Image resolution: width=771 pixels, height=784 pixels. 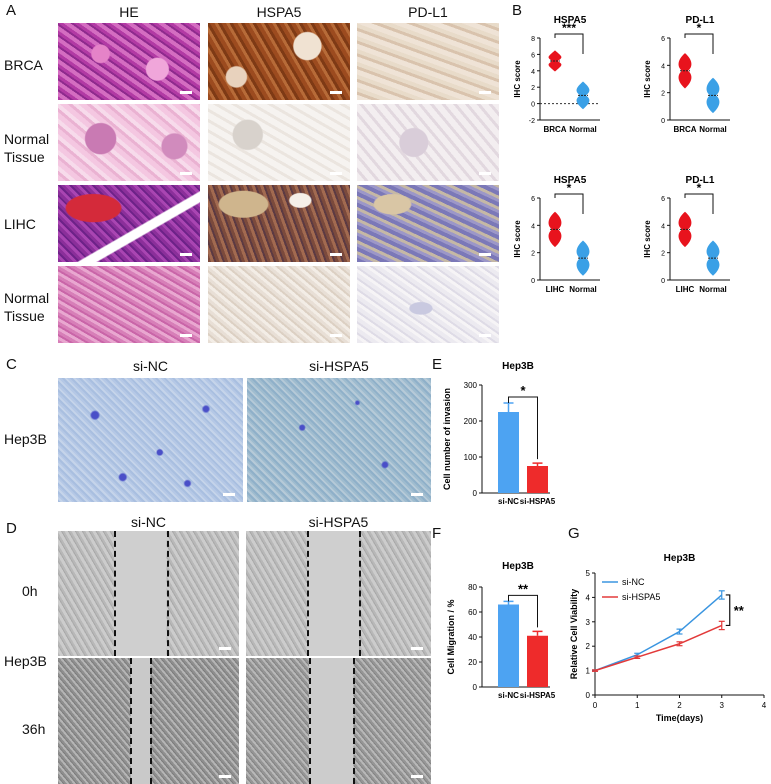 What do you see at coordinates (428, 223) in the screenshot?
I see `pdl1-lihc-image` at bounding box center [428, 223].